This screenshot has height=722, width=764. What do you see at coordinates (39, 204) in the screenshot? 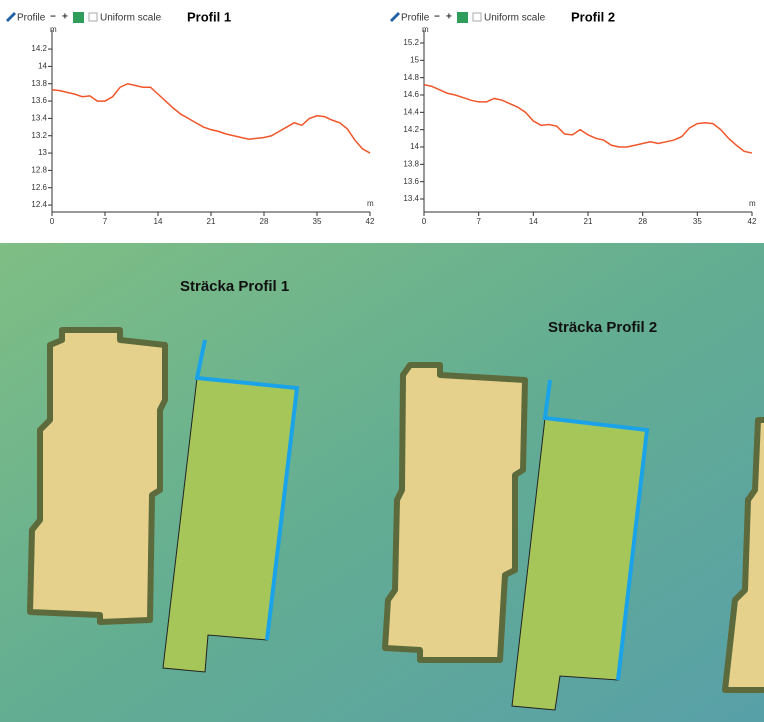
I see `y-tick-label: 12.4` at bounding box center [39, 204].